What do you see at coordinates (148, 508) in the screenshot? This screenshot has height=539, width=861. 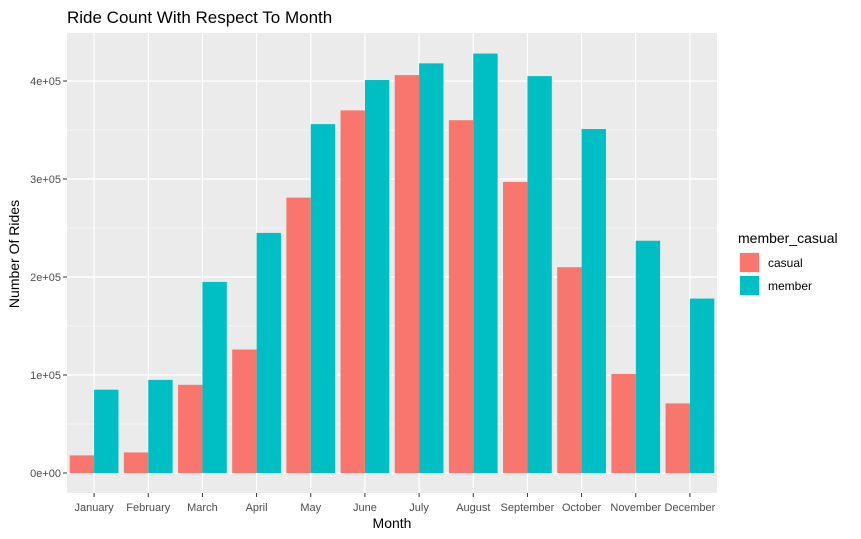 I see `x-tick-label: February` at bounding box center [148, 508].